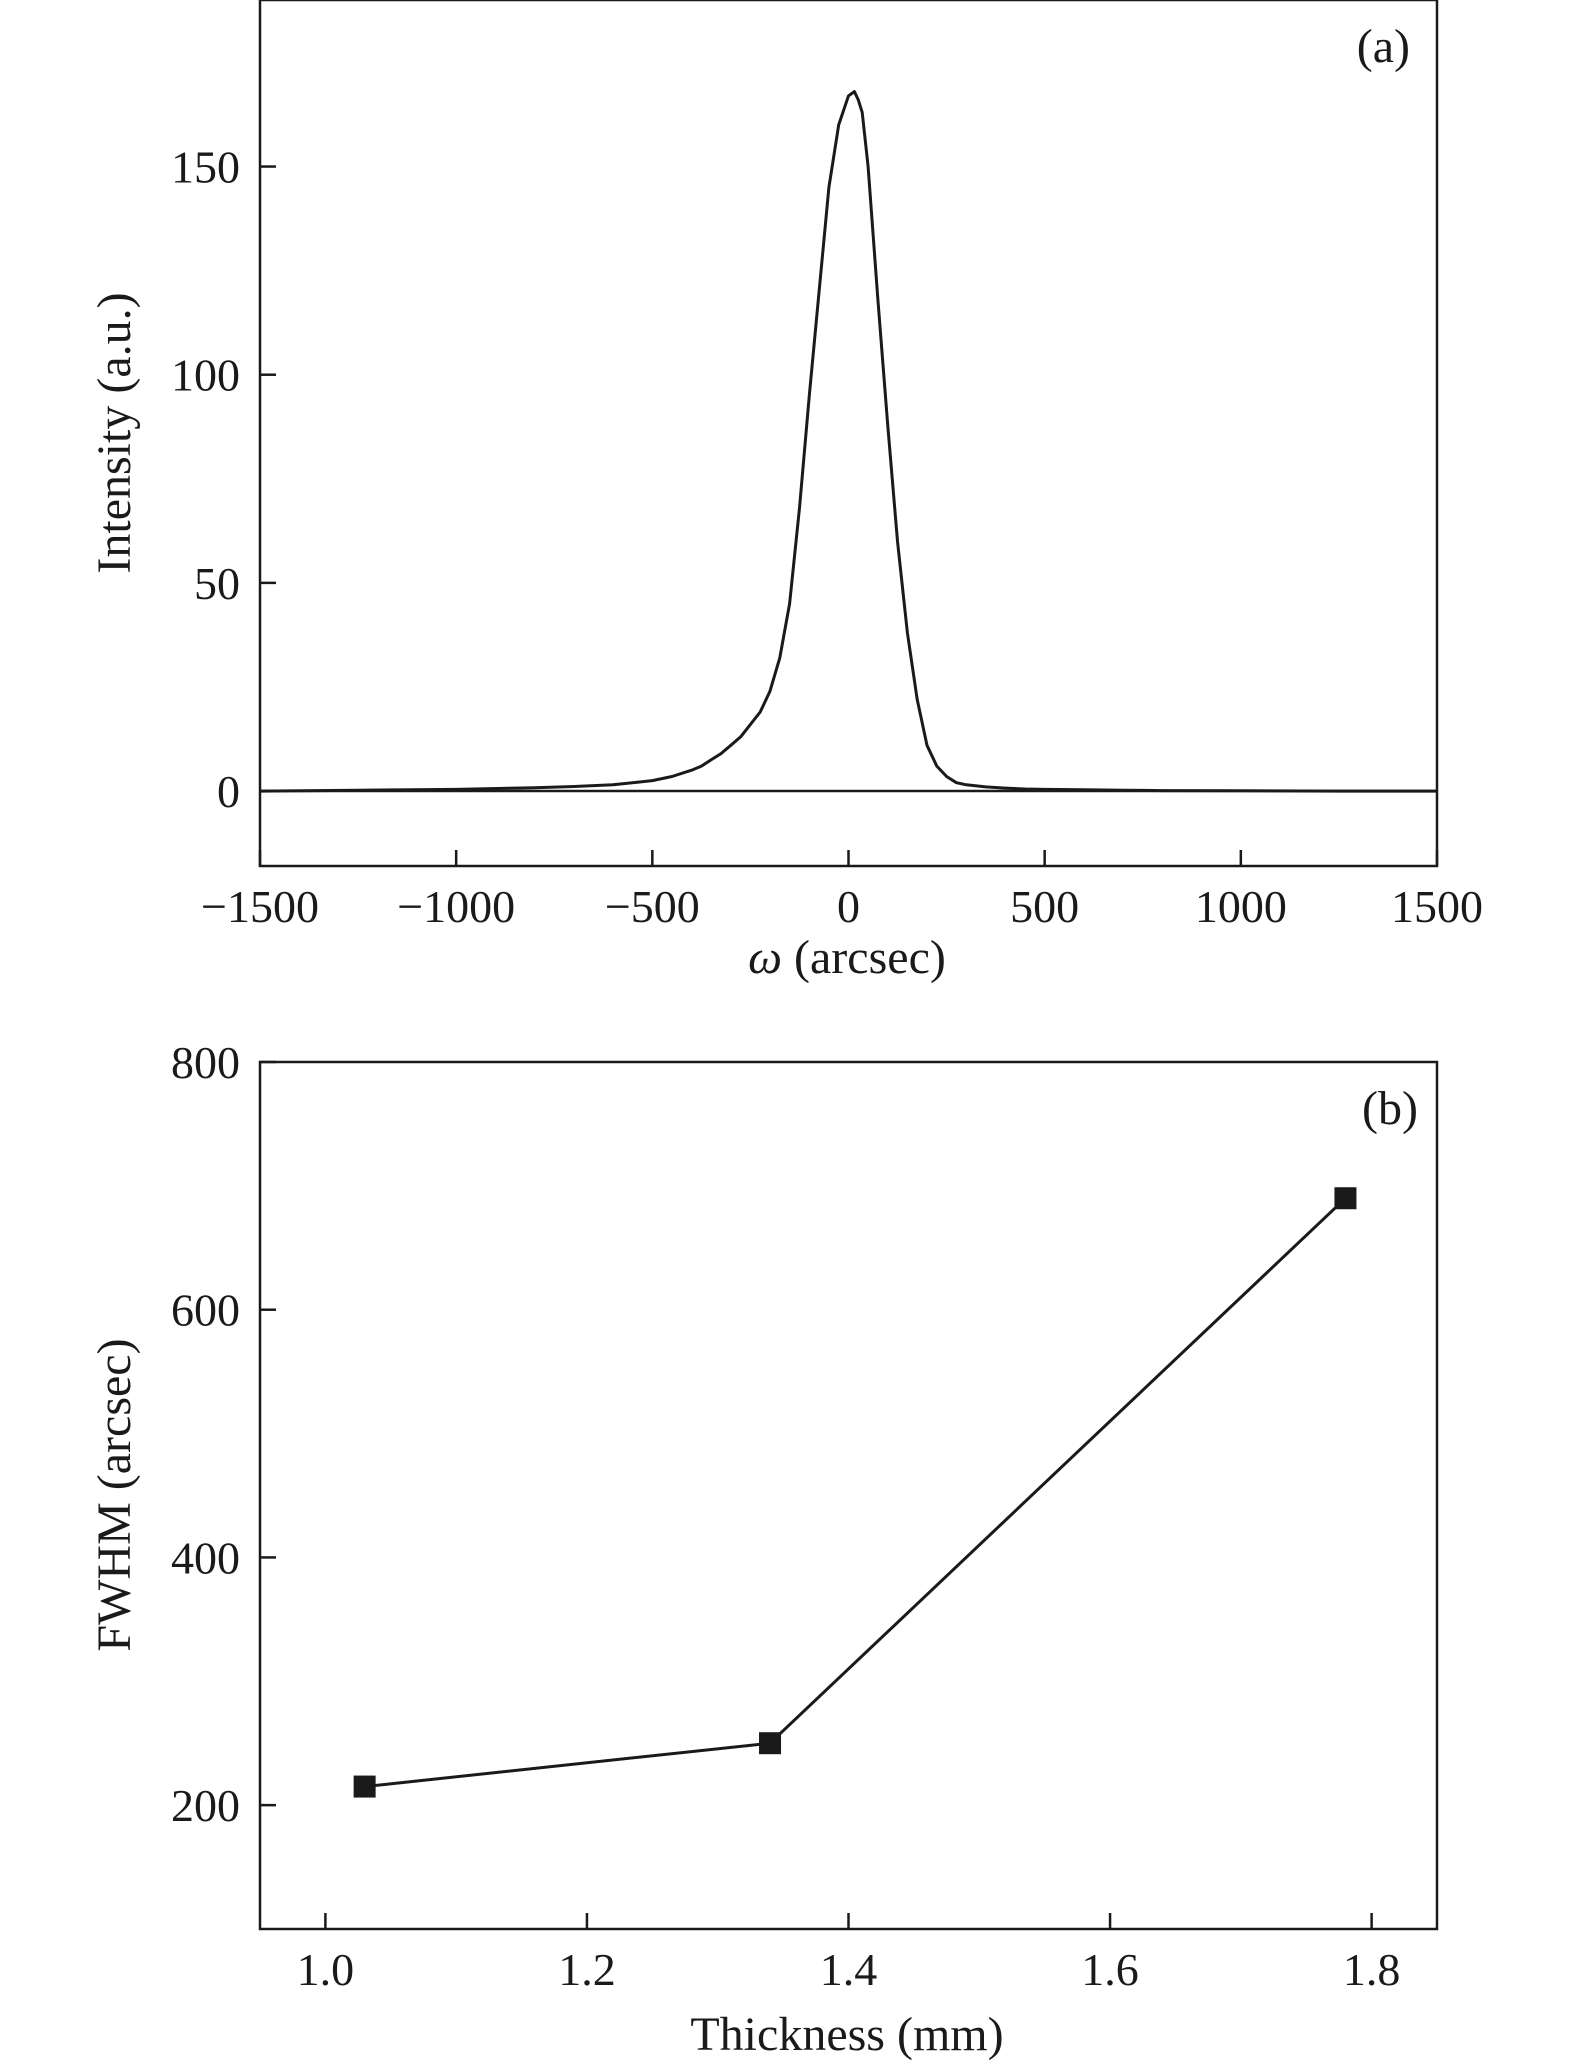 Image resolution: width=1575 pixels, height=2067 pixels. I want to click on a-x-tick-label: 500, so click(1044, 906).